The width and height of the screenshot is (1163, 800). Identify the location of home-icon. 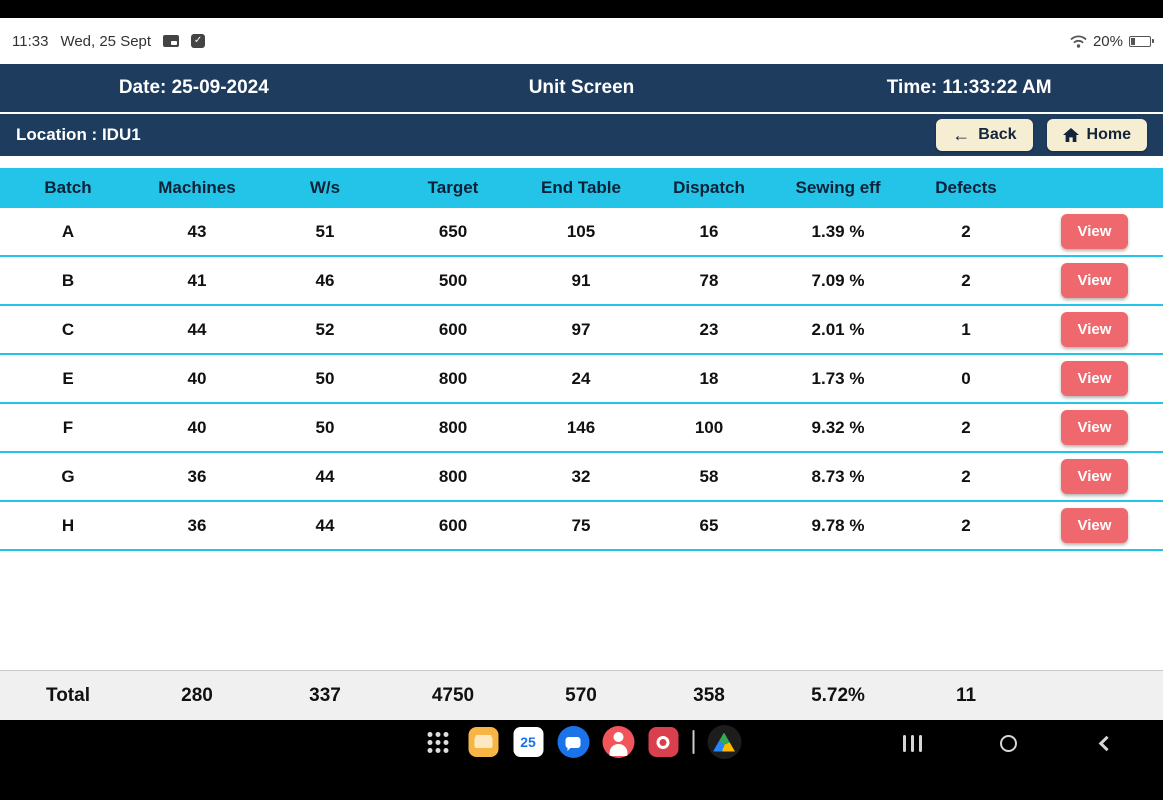
(1070, 135).